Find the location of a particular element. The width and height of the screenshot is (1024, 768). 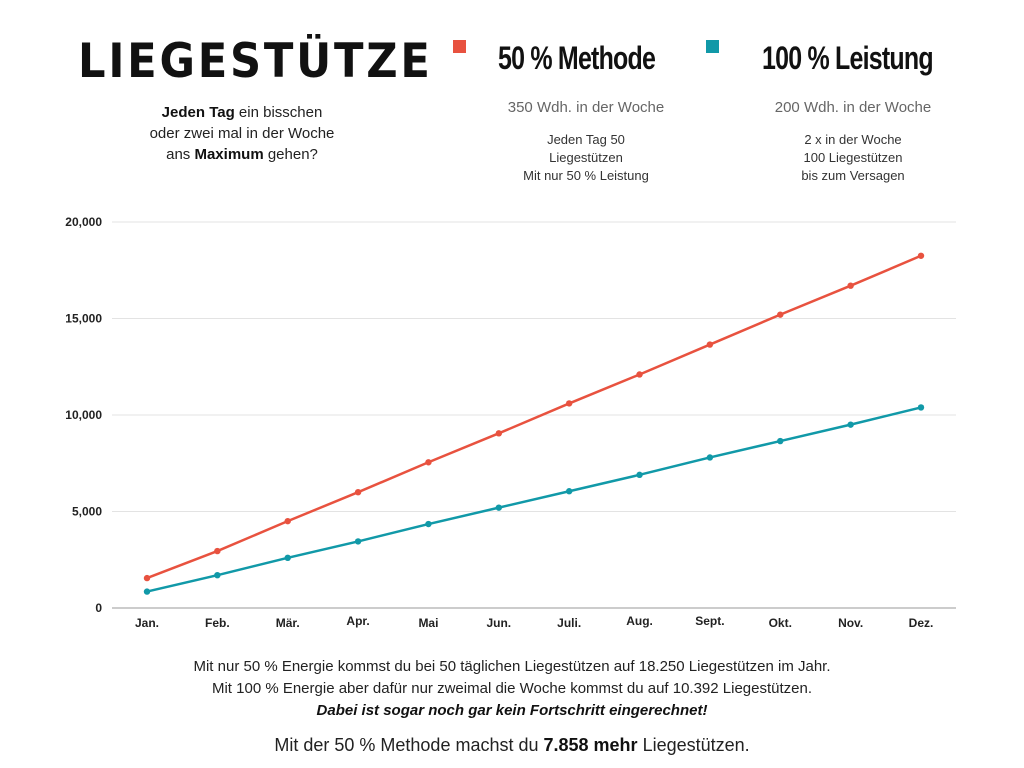

legend-label-100-leistung: 100 % Leistung is located at coordinates (848, 58).